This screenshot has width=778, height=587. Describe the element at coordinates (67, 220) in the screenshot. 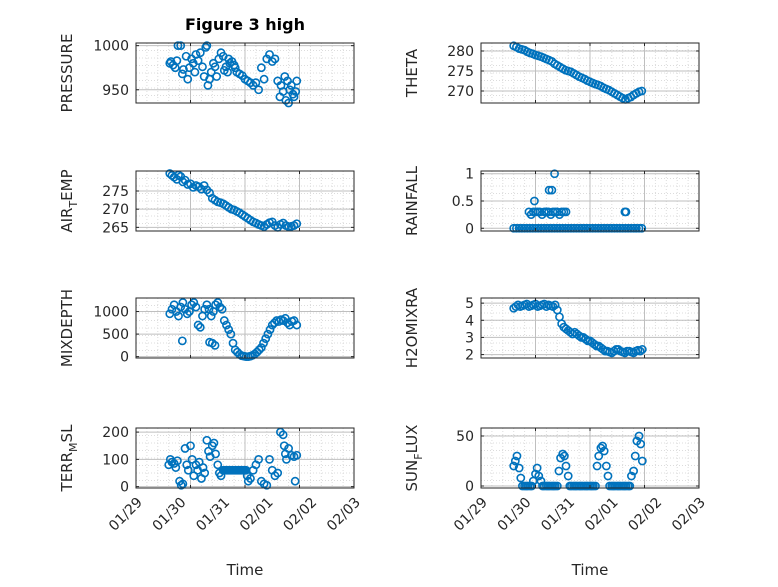

I see `y-axis-label-main: AIR` at that location.